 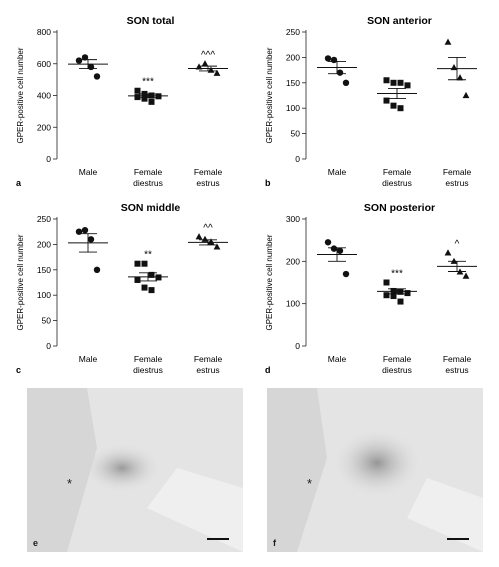 What do you see at coordinates (268, 183) in the screenshot?
I see `panel-letter: b` at bounding box center [268, 183].